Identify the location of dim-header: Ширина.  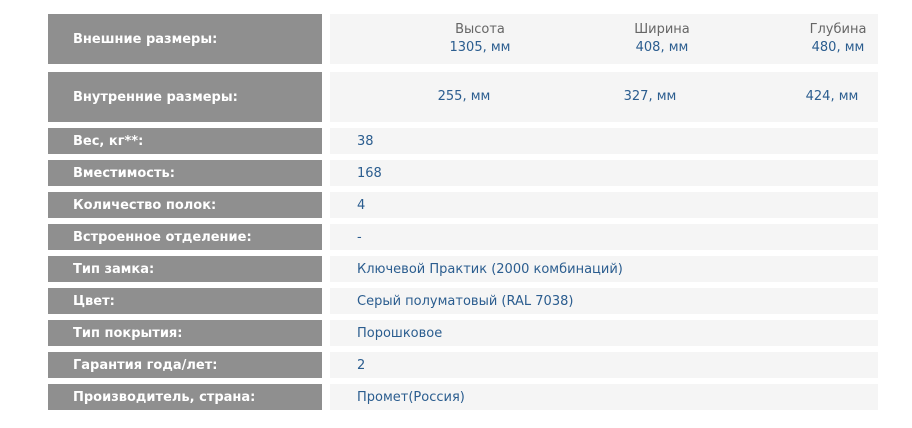
(662, 29).